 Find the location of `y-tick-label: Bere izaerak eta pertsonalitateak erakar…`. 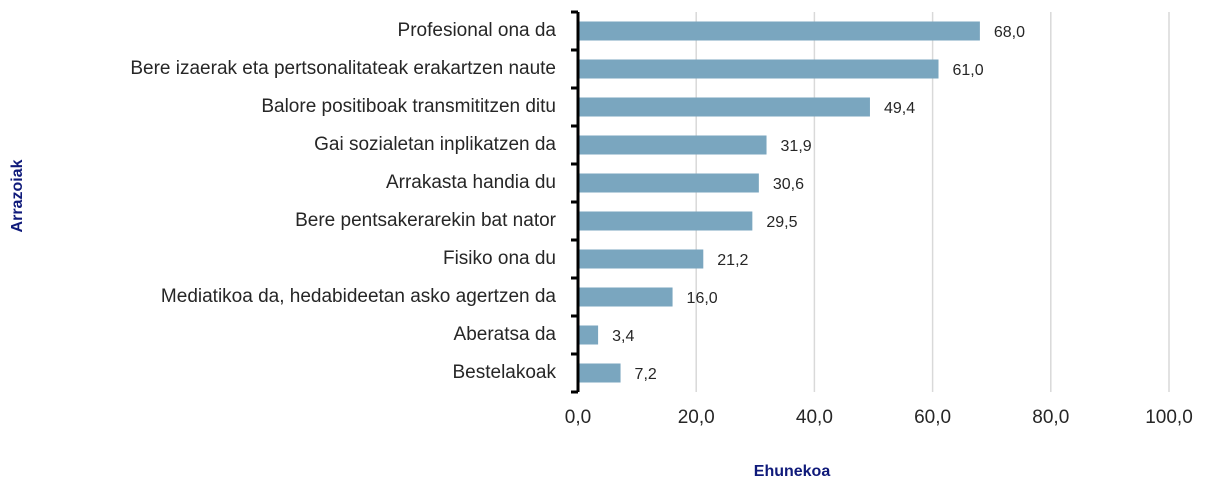

y-tick-label: Bere izaerak eta pertsonalitateak erakar… is located at coordinates (343, 68).